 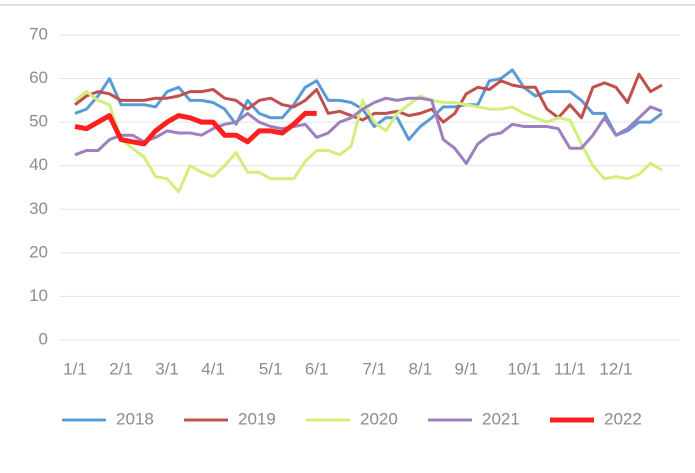 What do you see at coordinates (420, 368) in the screenshot?
I see `x-tick-label: 8/1` at bounding box center [420, 368].